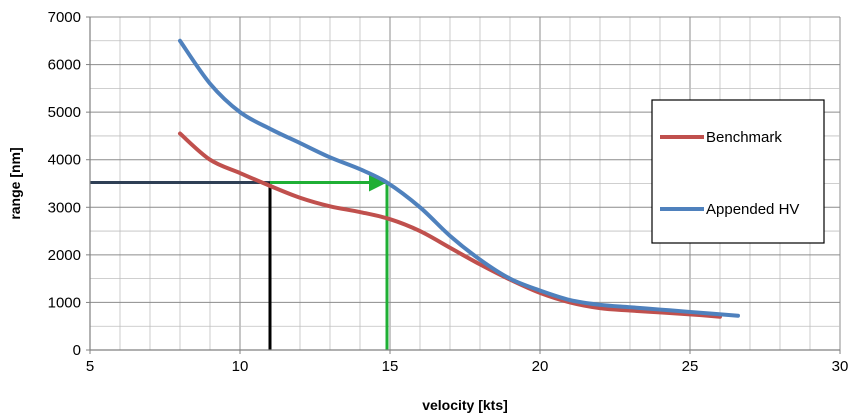 The height and width of the screenshot is (420, 852). Describe the element at coordinates (465, 405) in the screenshot. I see `x-axis-title: velocity [kts]` at that location.